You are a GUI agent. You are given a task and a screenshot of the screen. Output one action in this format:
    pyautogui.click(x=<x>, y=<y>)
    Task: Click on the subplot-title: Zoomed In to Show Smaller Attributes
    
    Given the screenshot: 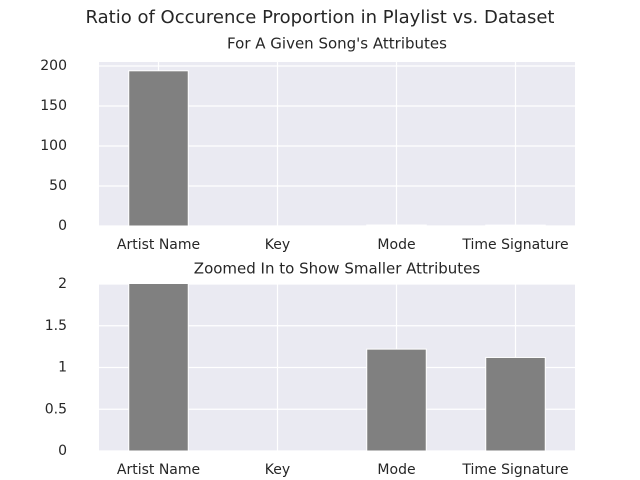 What is the action you would take?
    pyautogui.click(x=337, y=269)
    